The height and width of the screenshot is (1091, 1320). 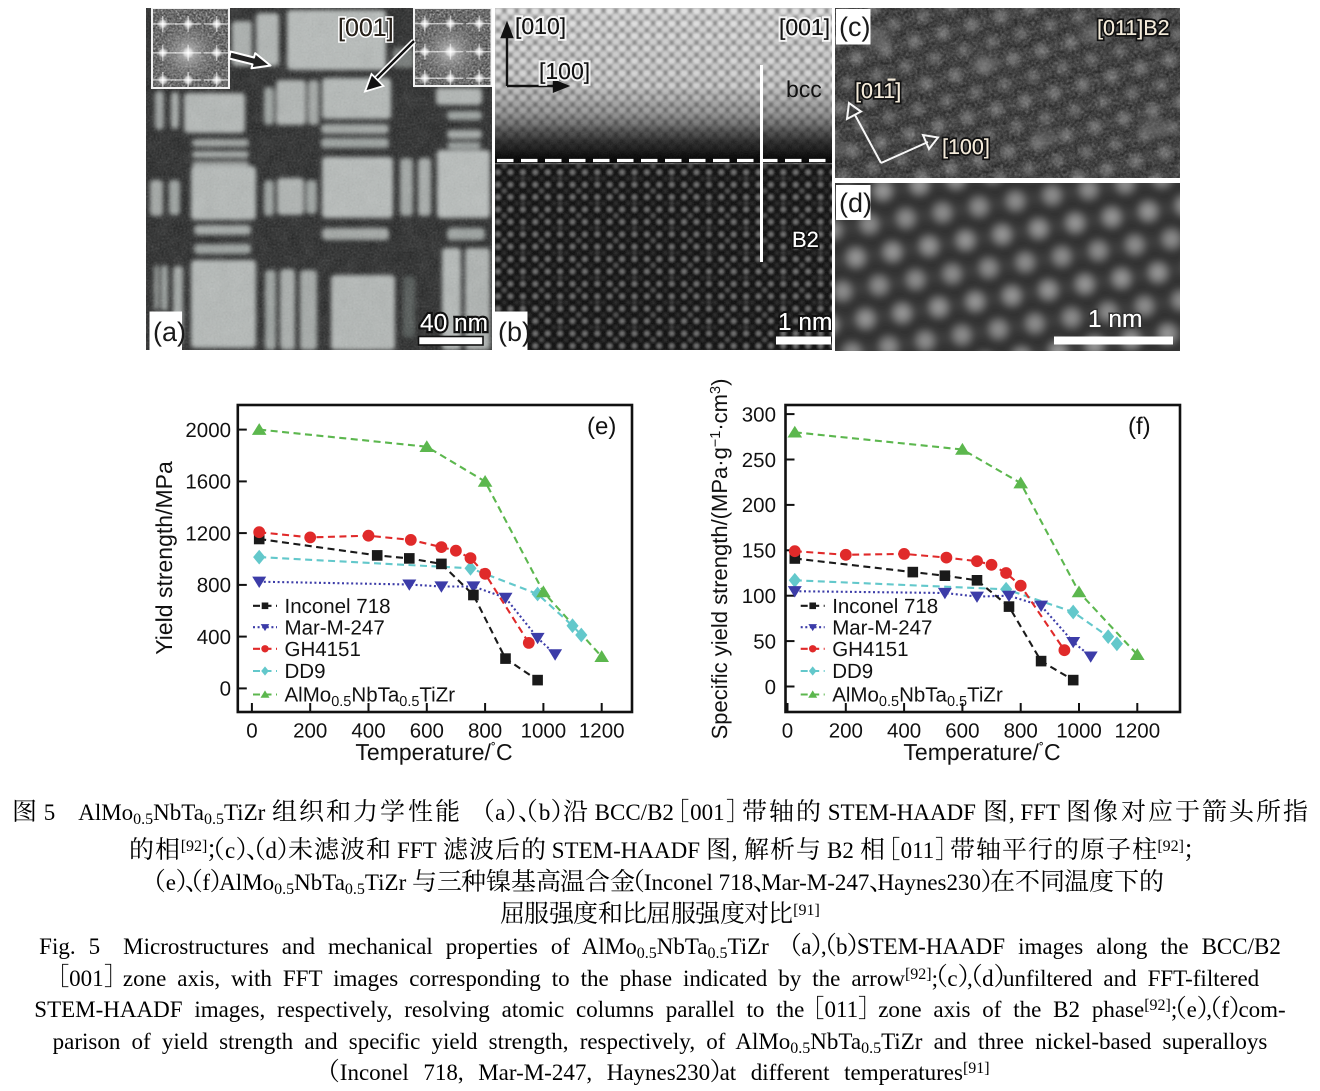 What do you see at coordinates (759, 596) in the screenshot?
I see `svg-text: 100` at bounding box center [759, 596].